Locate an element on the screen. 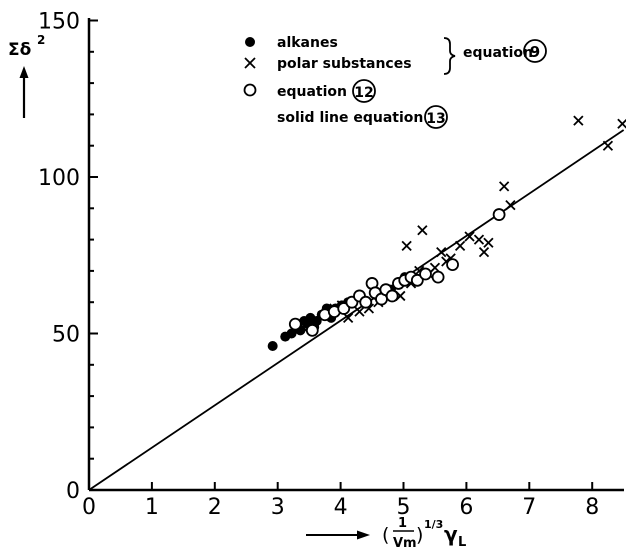  legend-eq9-number: 9 is located at coordinates (535, 52).